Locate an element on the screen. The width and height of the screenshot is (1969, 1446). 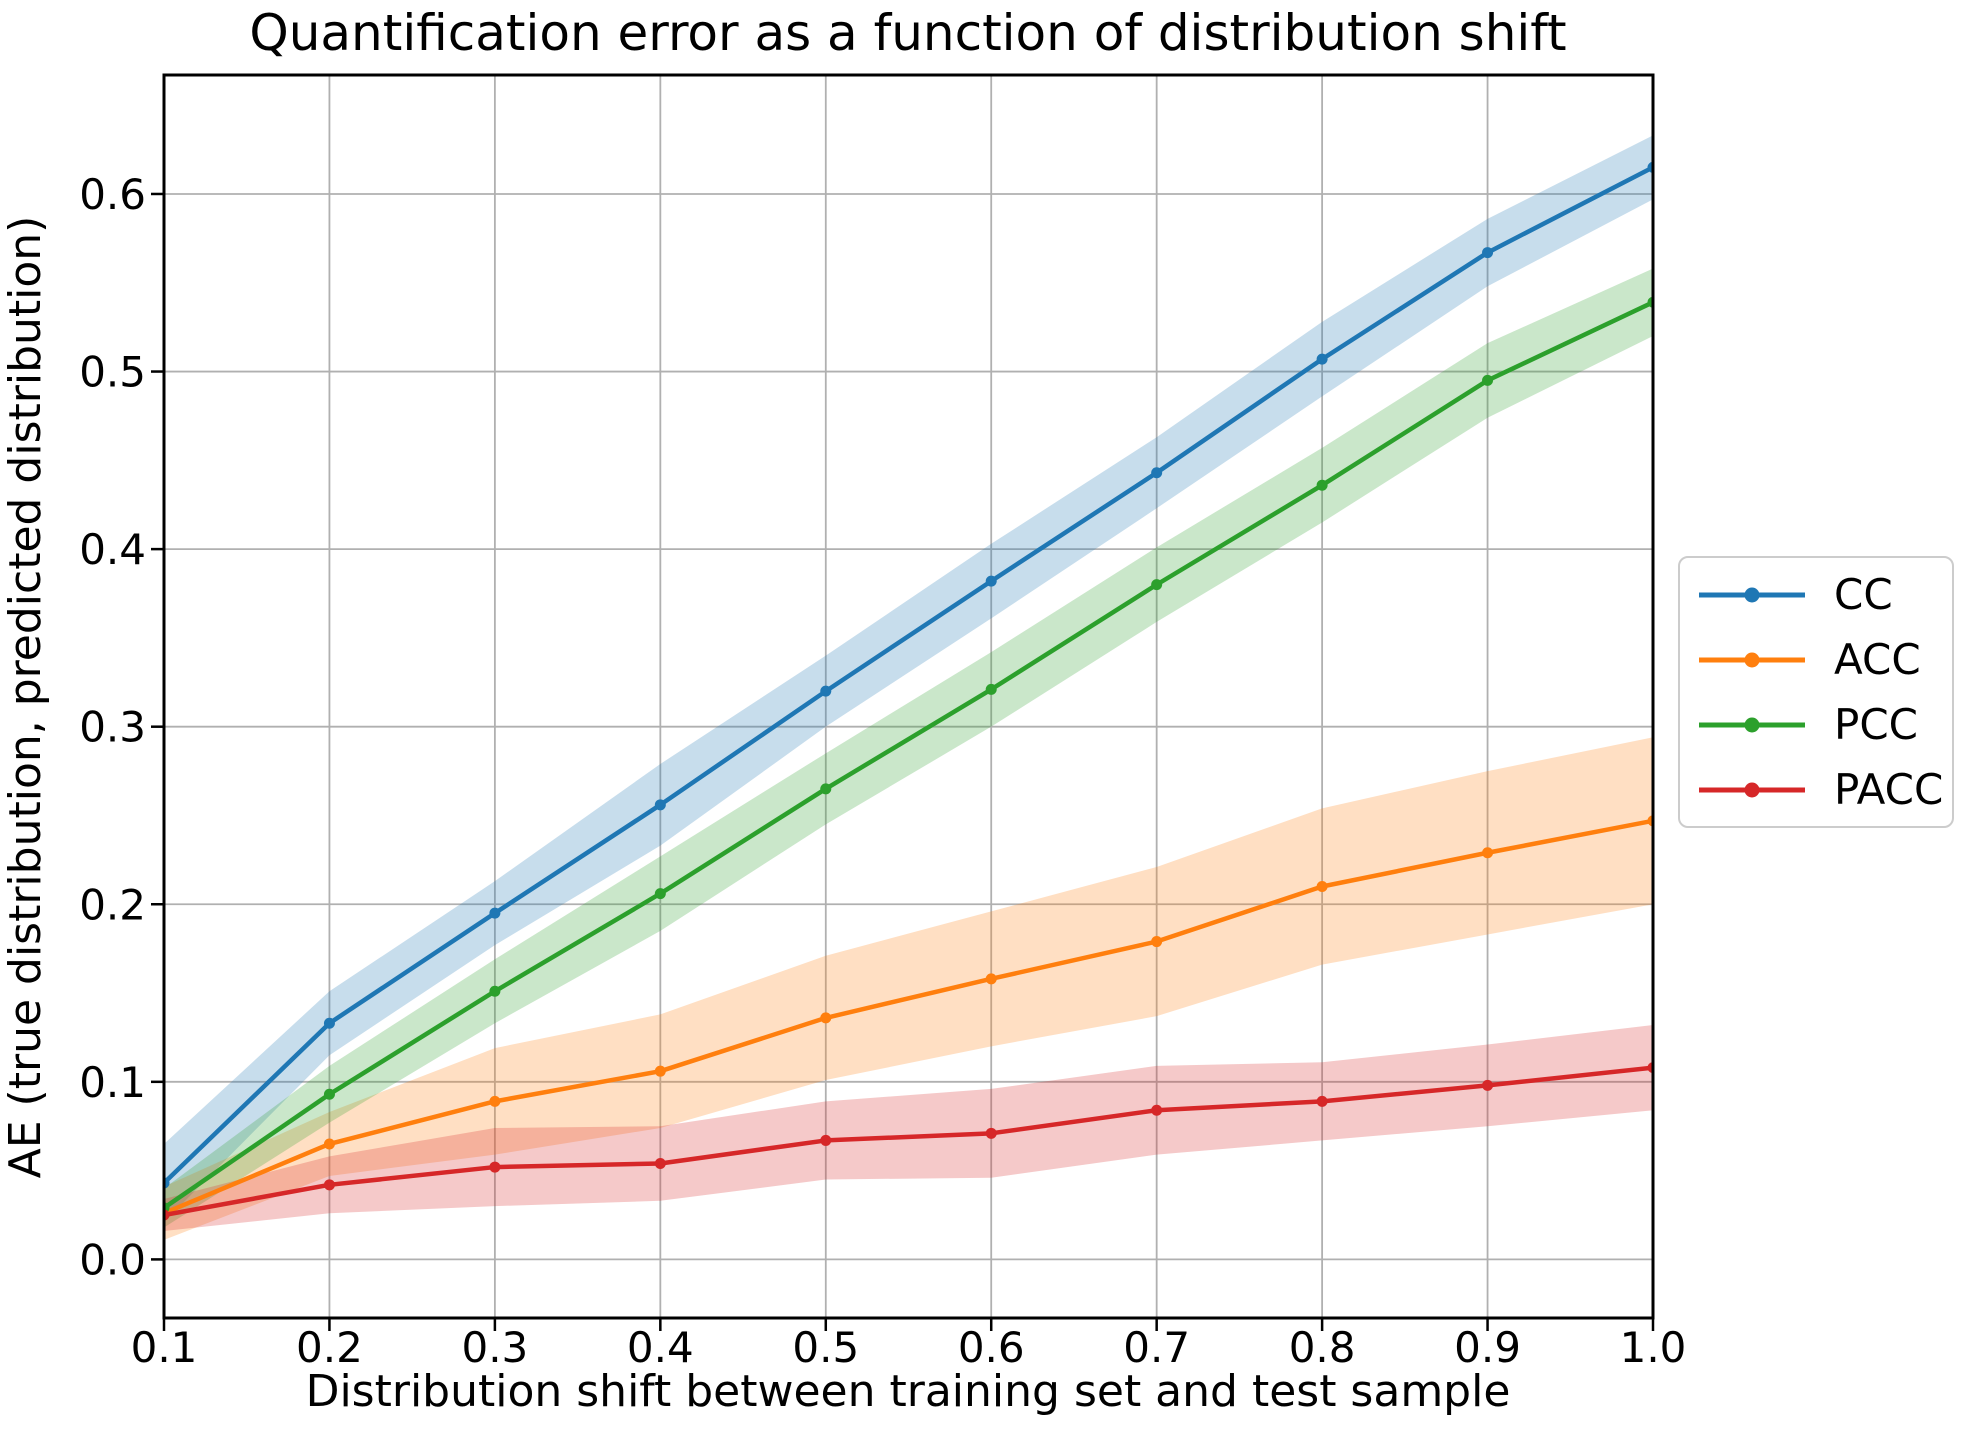
x-tick-label: 0.3 is located at coordinates (494, 1347).